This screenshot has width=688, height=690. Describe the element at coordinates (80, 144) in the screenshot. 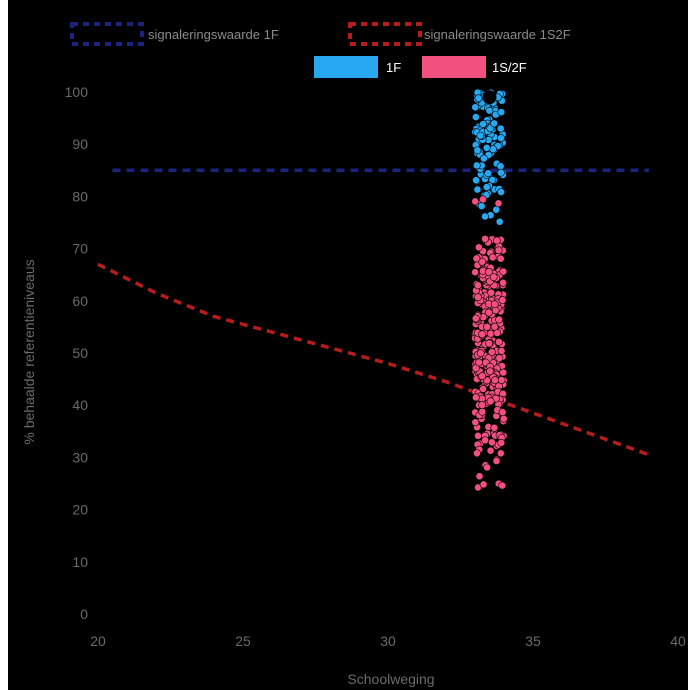

I see `y-tick-label: 90` at that location.